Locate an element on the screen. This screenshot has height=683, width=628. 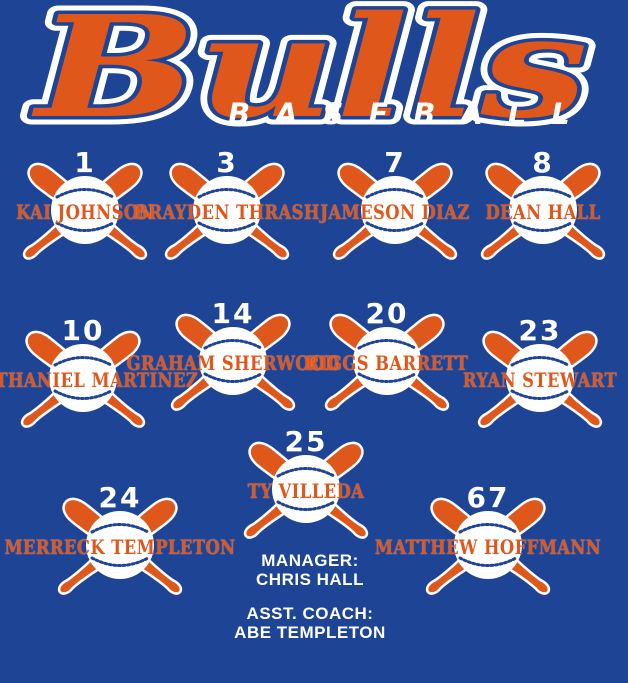
player-name: MERRECK TEMPLETON is located at coordinates (120, 547).